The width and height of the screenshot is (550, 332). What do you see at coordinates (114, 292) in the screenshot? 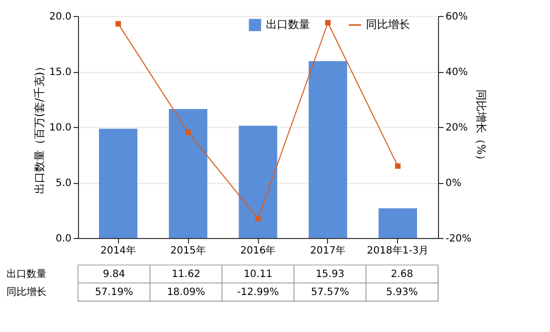
I see `data-label: 57.19%` at bounding box center [114, 292].